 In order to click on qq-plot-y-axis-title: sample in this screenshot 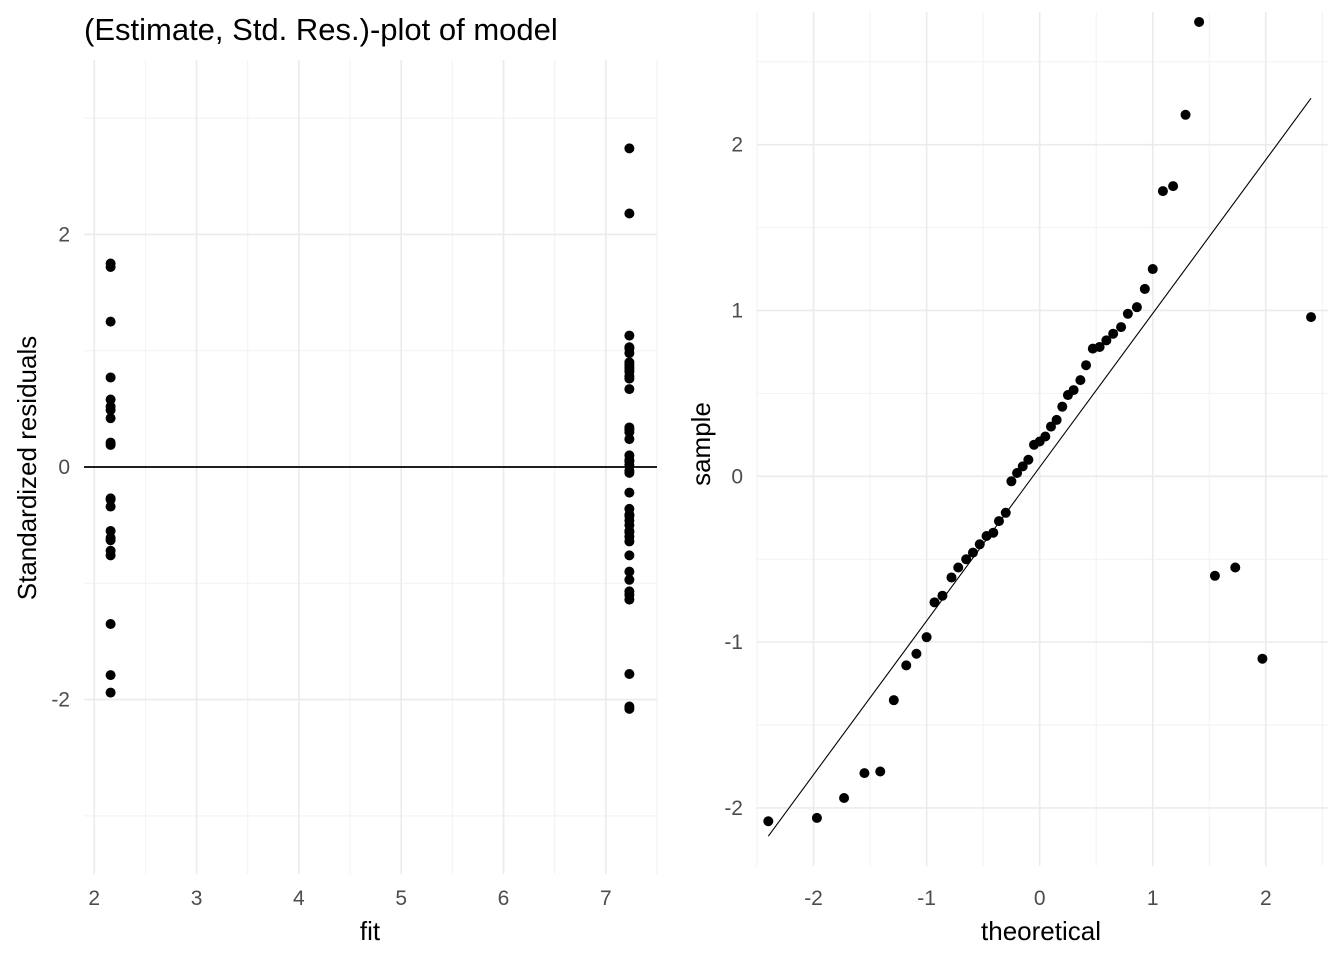, I will do `click(701, 444)`.